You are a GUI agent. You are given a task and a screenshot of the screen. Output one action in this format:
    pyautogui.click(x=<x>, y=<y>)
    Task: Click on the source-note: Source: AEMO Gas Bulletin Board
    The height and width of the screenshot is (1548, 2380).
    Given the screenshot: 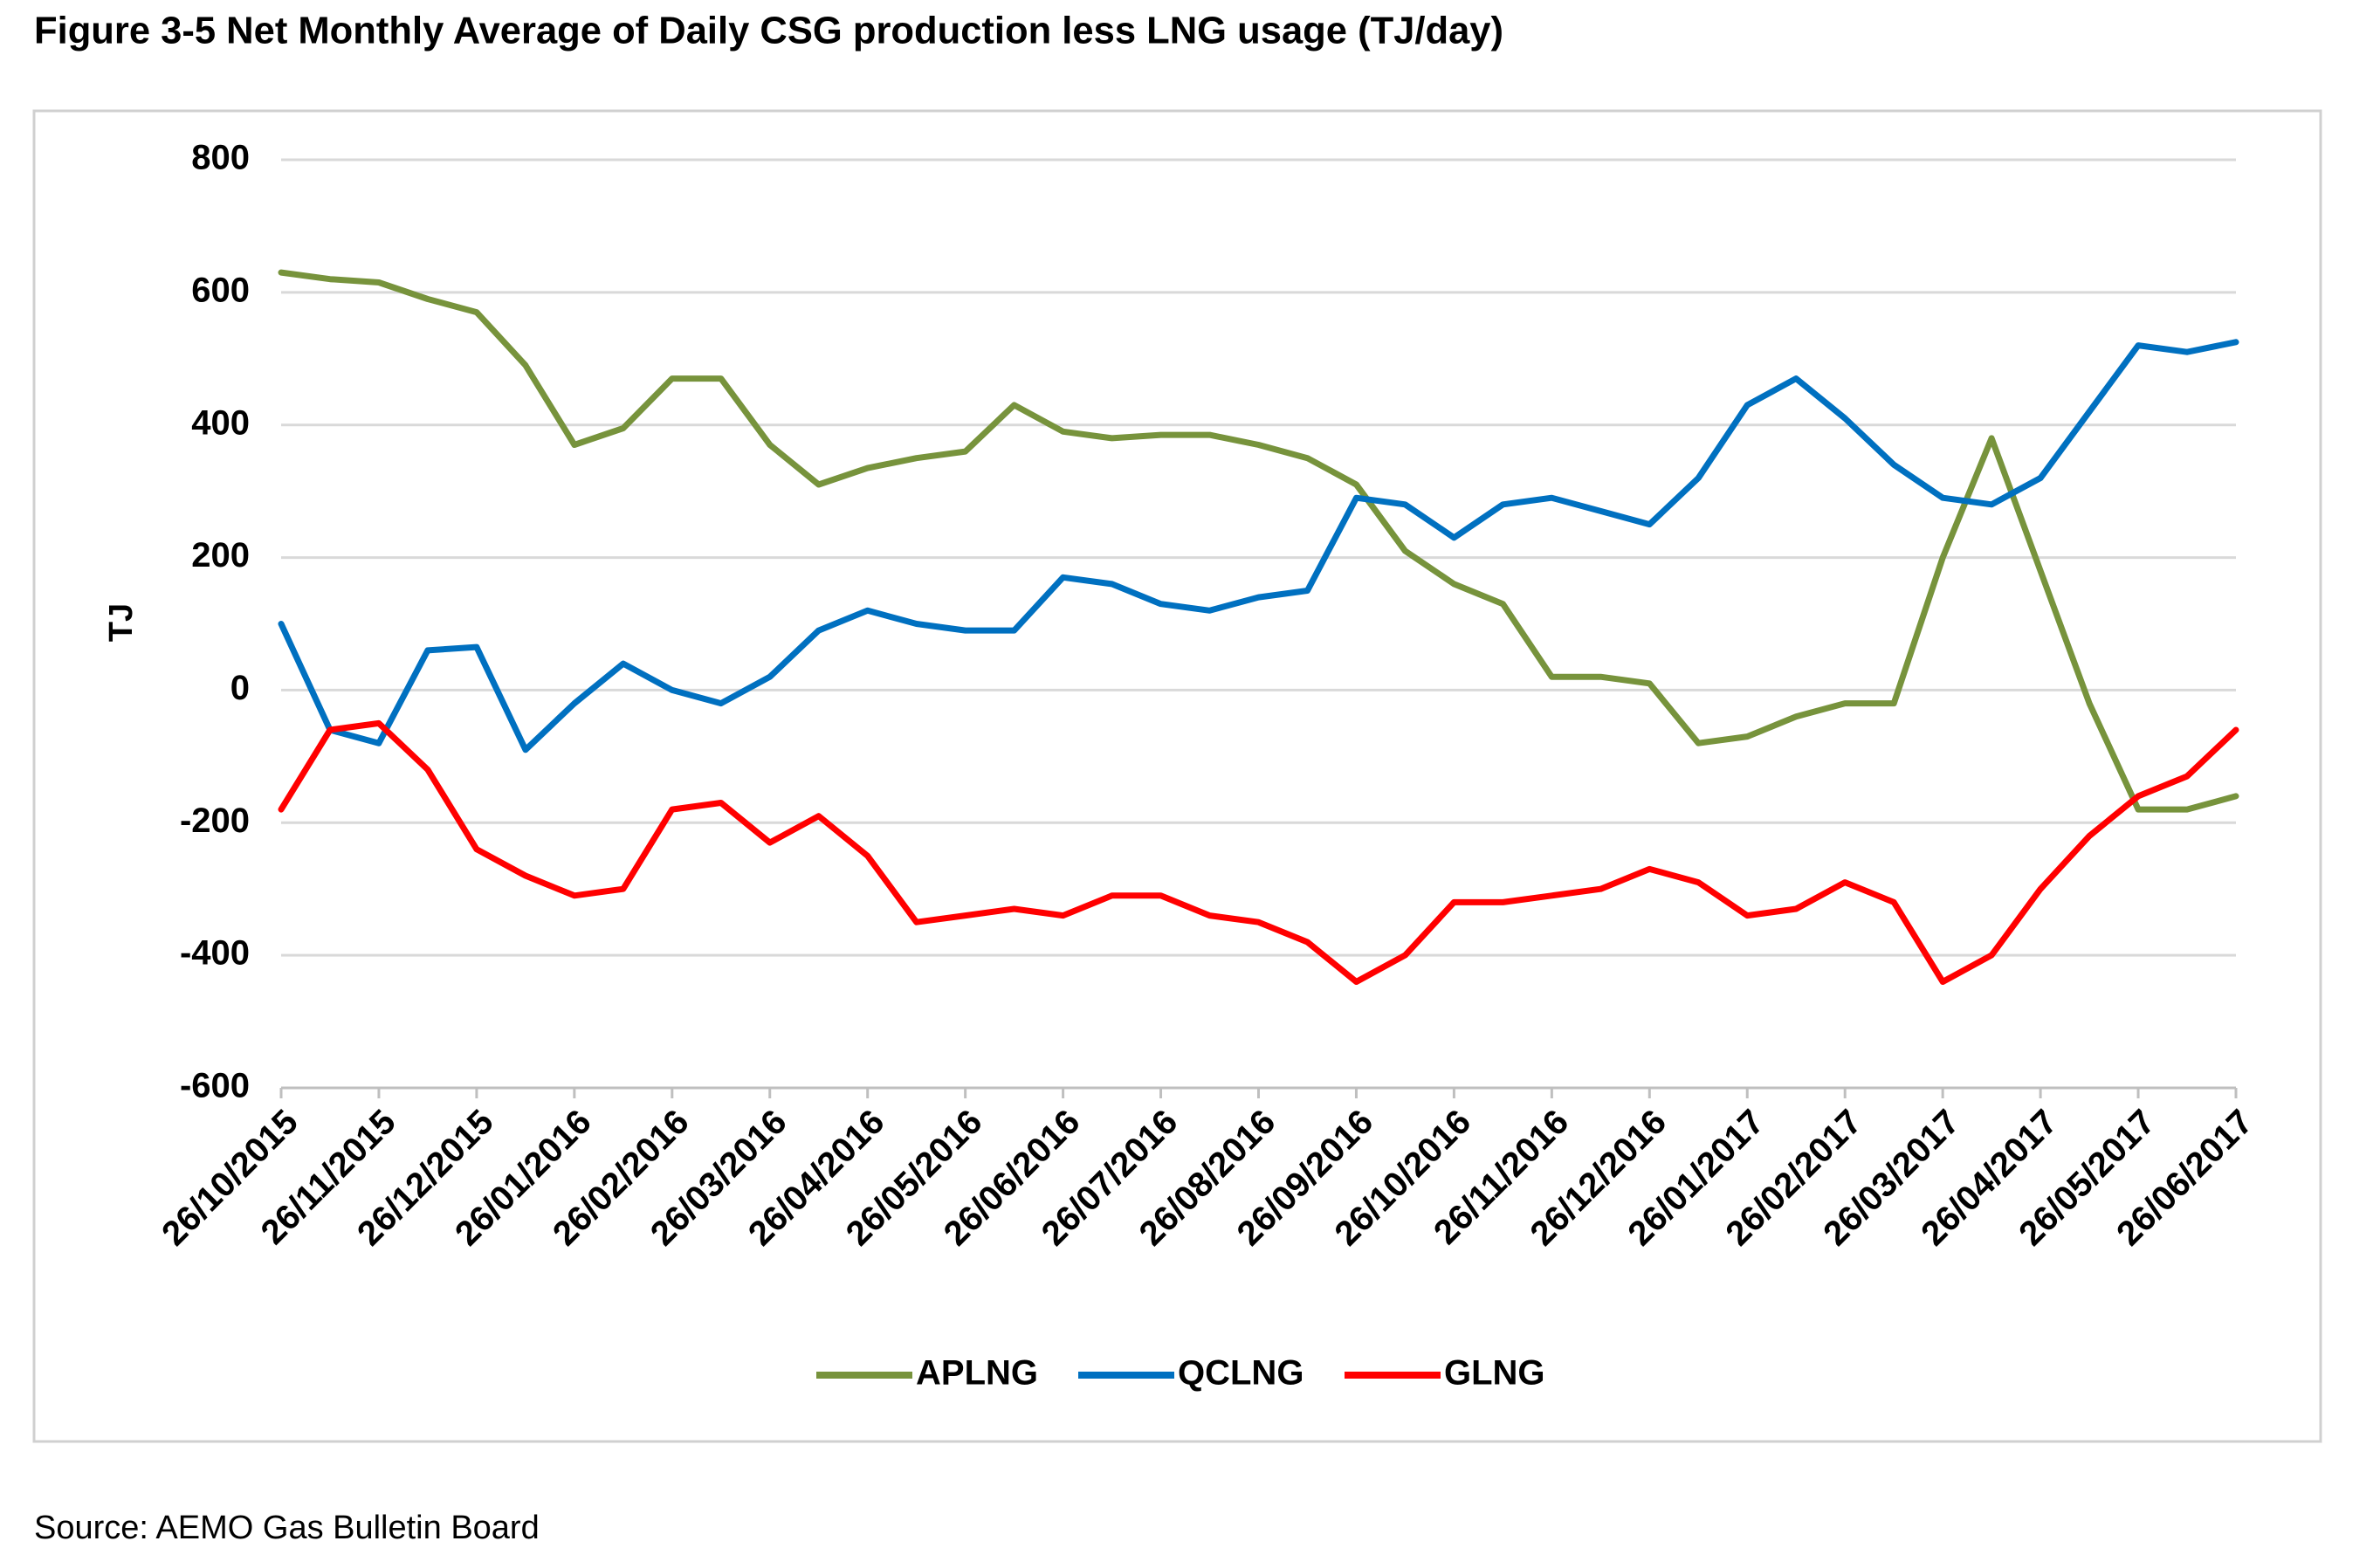 What is the action you would take?
    pyautogui.click(x=287, y=1528)
    